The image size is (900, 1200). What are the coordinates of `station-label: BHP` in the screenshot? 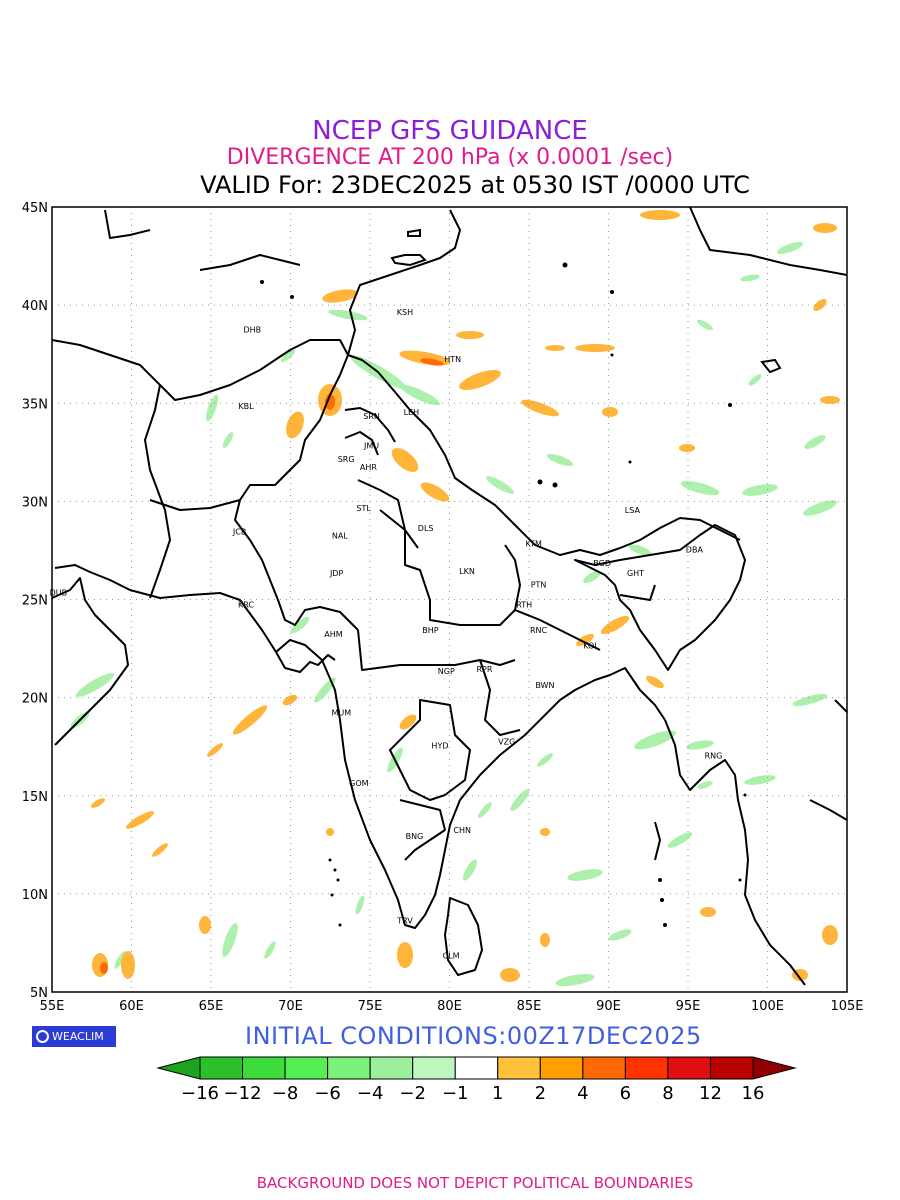 It's located at (430, 630).